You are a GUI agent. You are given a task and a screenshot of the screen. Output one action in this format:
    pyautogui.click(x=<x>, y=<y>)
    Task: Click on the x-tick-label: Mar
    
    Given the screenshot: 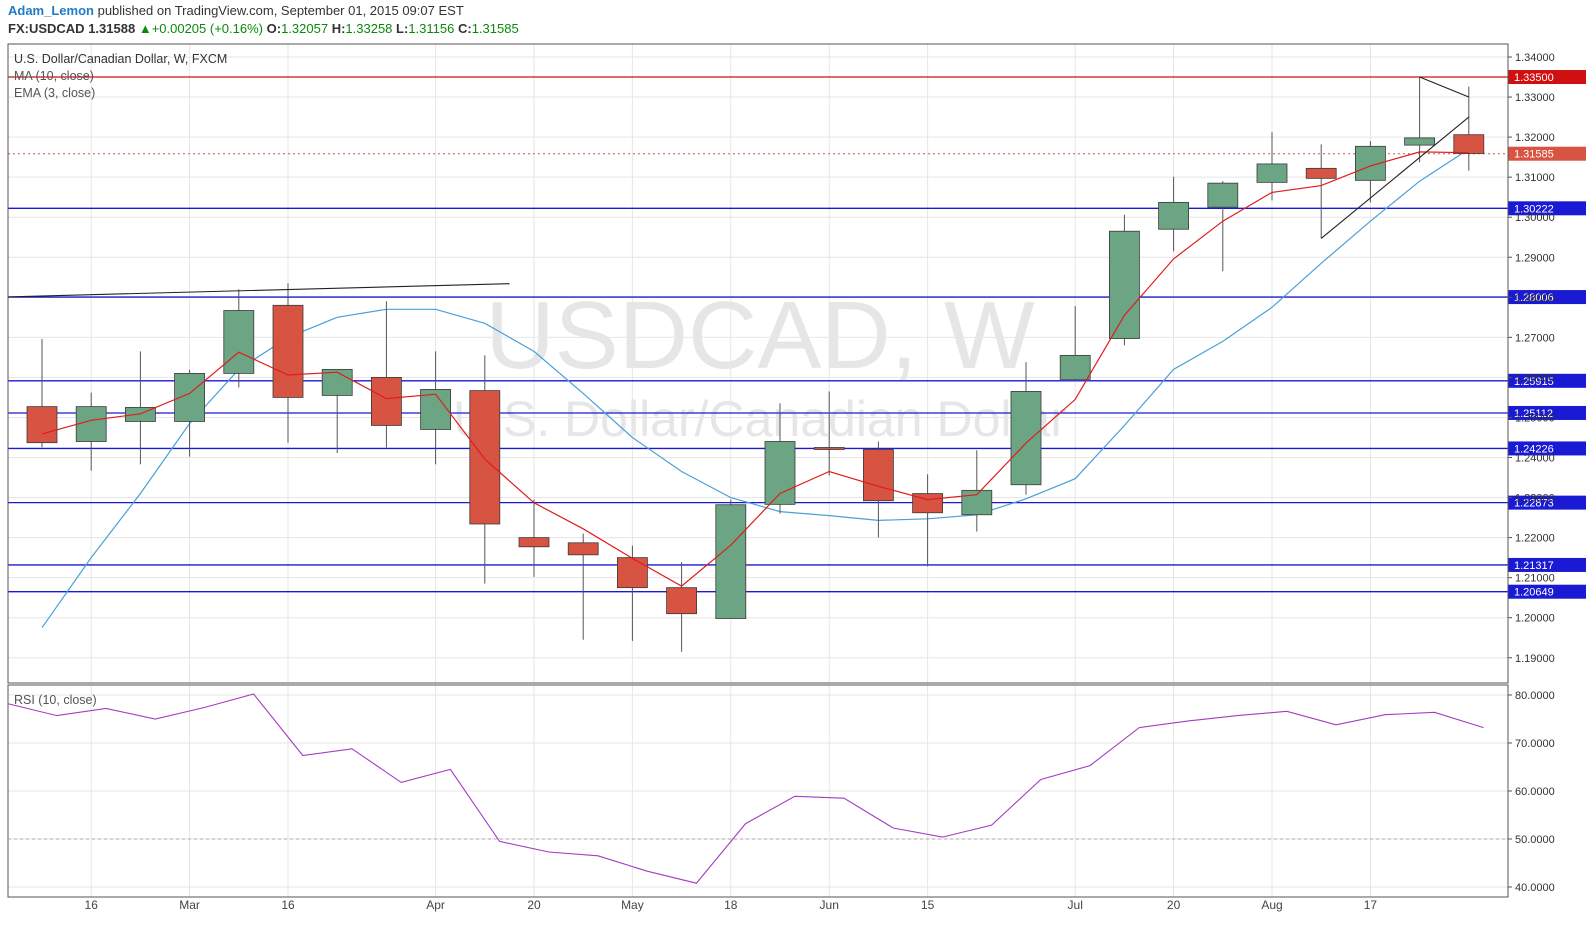 What is the action you would take?
    pyautogui.click(x=189, y=905)
    